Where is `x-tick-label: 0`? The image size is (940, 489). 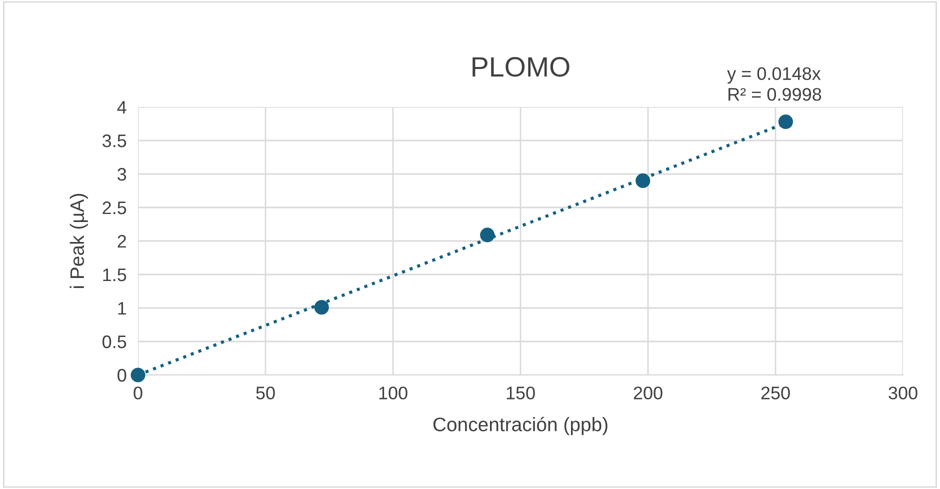 x-tick-label: 0 is located at coordinates (138, 393).